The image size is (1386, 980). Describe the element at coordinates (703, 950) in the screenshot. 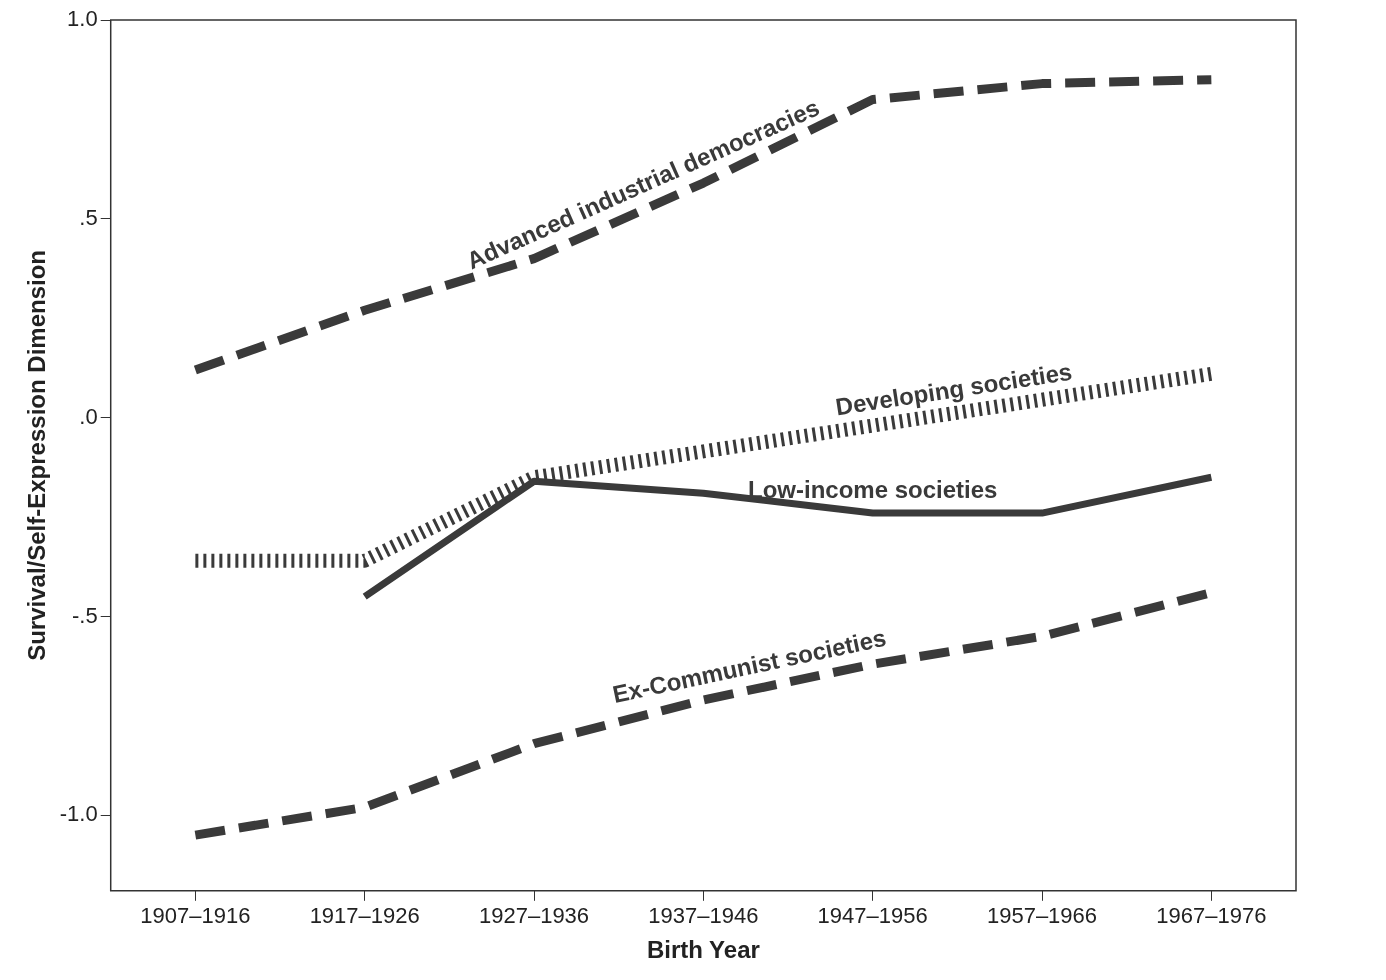

I see `x-axis-title: Birth Year` at that location.